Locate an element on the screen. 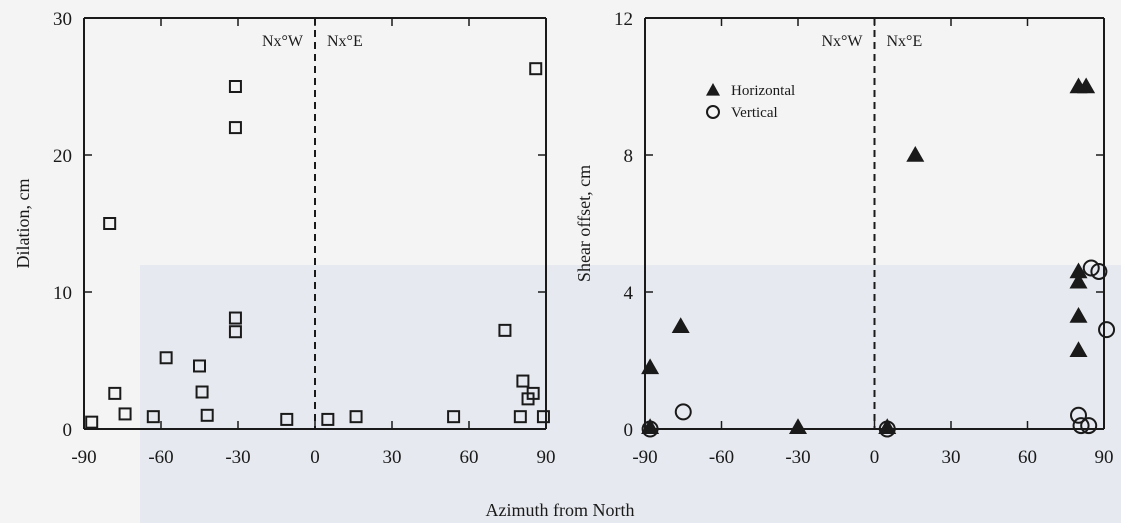 The image size is (1121, 523). y-tick-label: 20 is located at coordinates (62, 156).